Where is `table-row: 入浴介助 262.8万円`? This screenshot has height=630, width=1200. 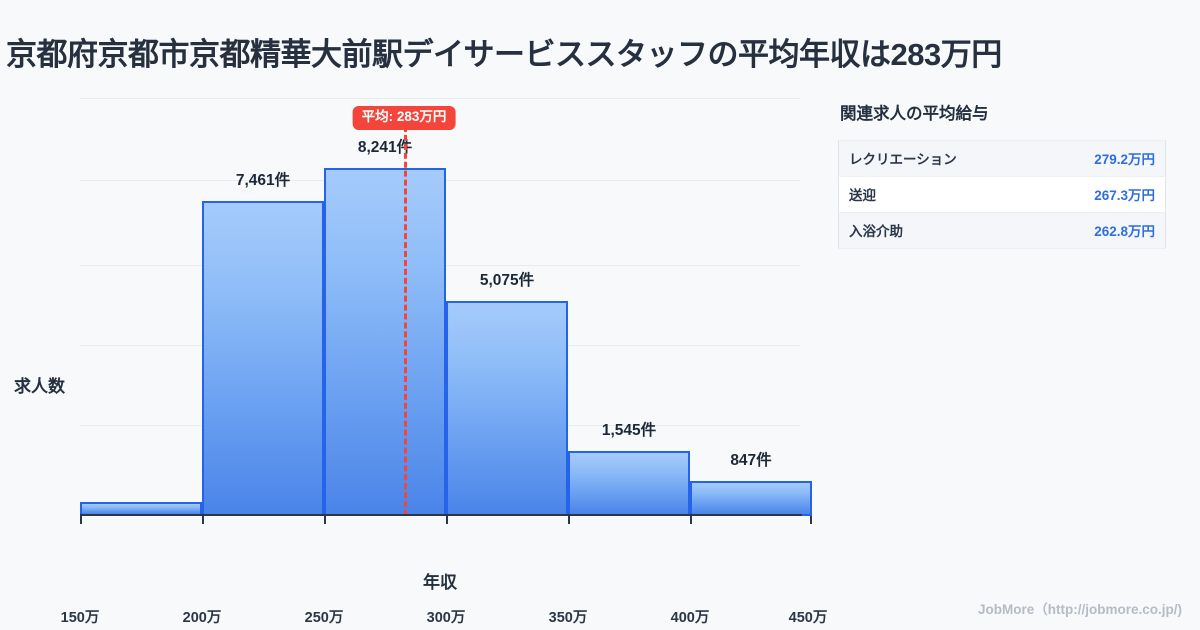
table-row: 入浴介助 262.8万円 is located at coordinates (1002, 230).